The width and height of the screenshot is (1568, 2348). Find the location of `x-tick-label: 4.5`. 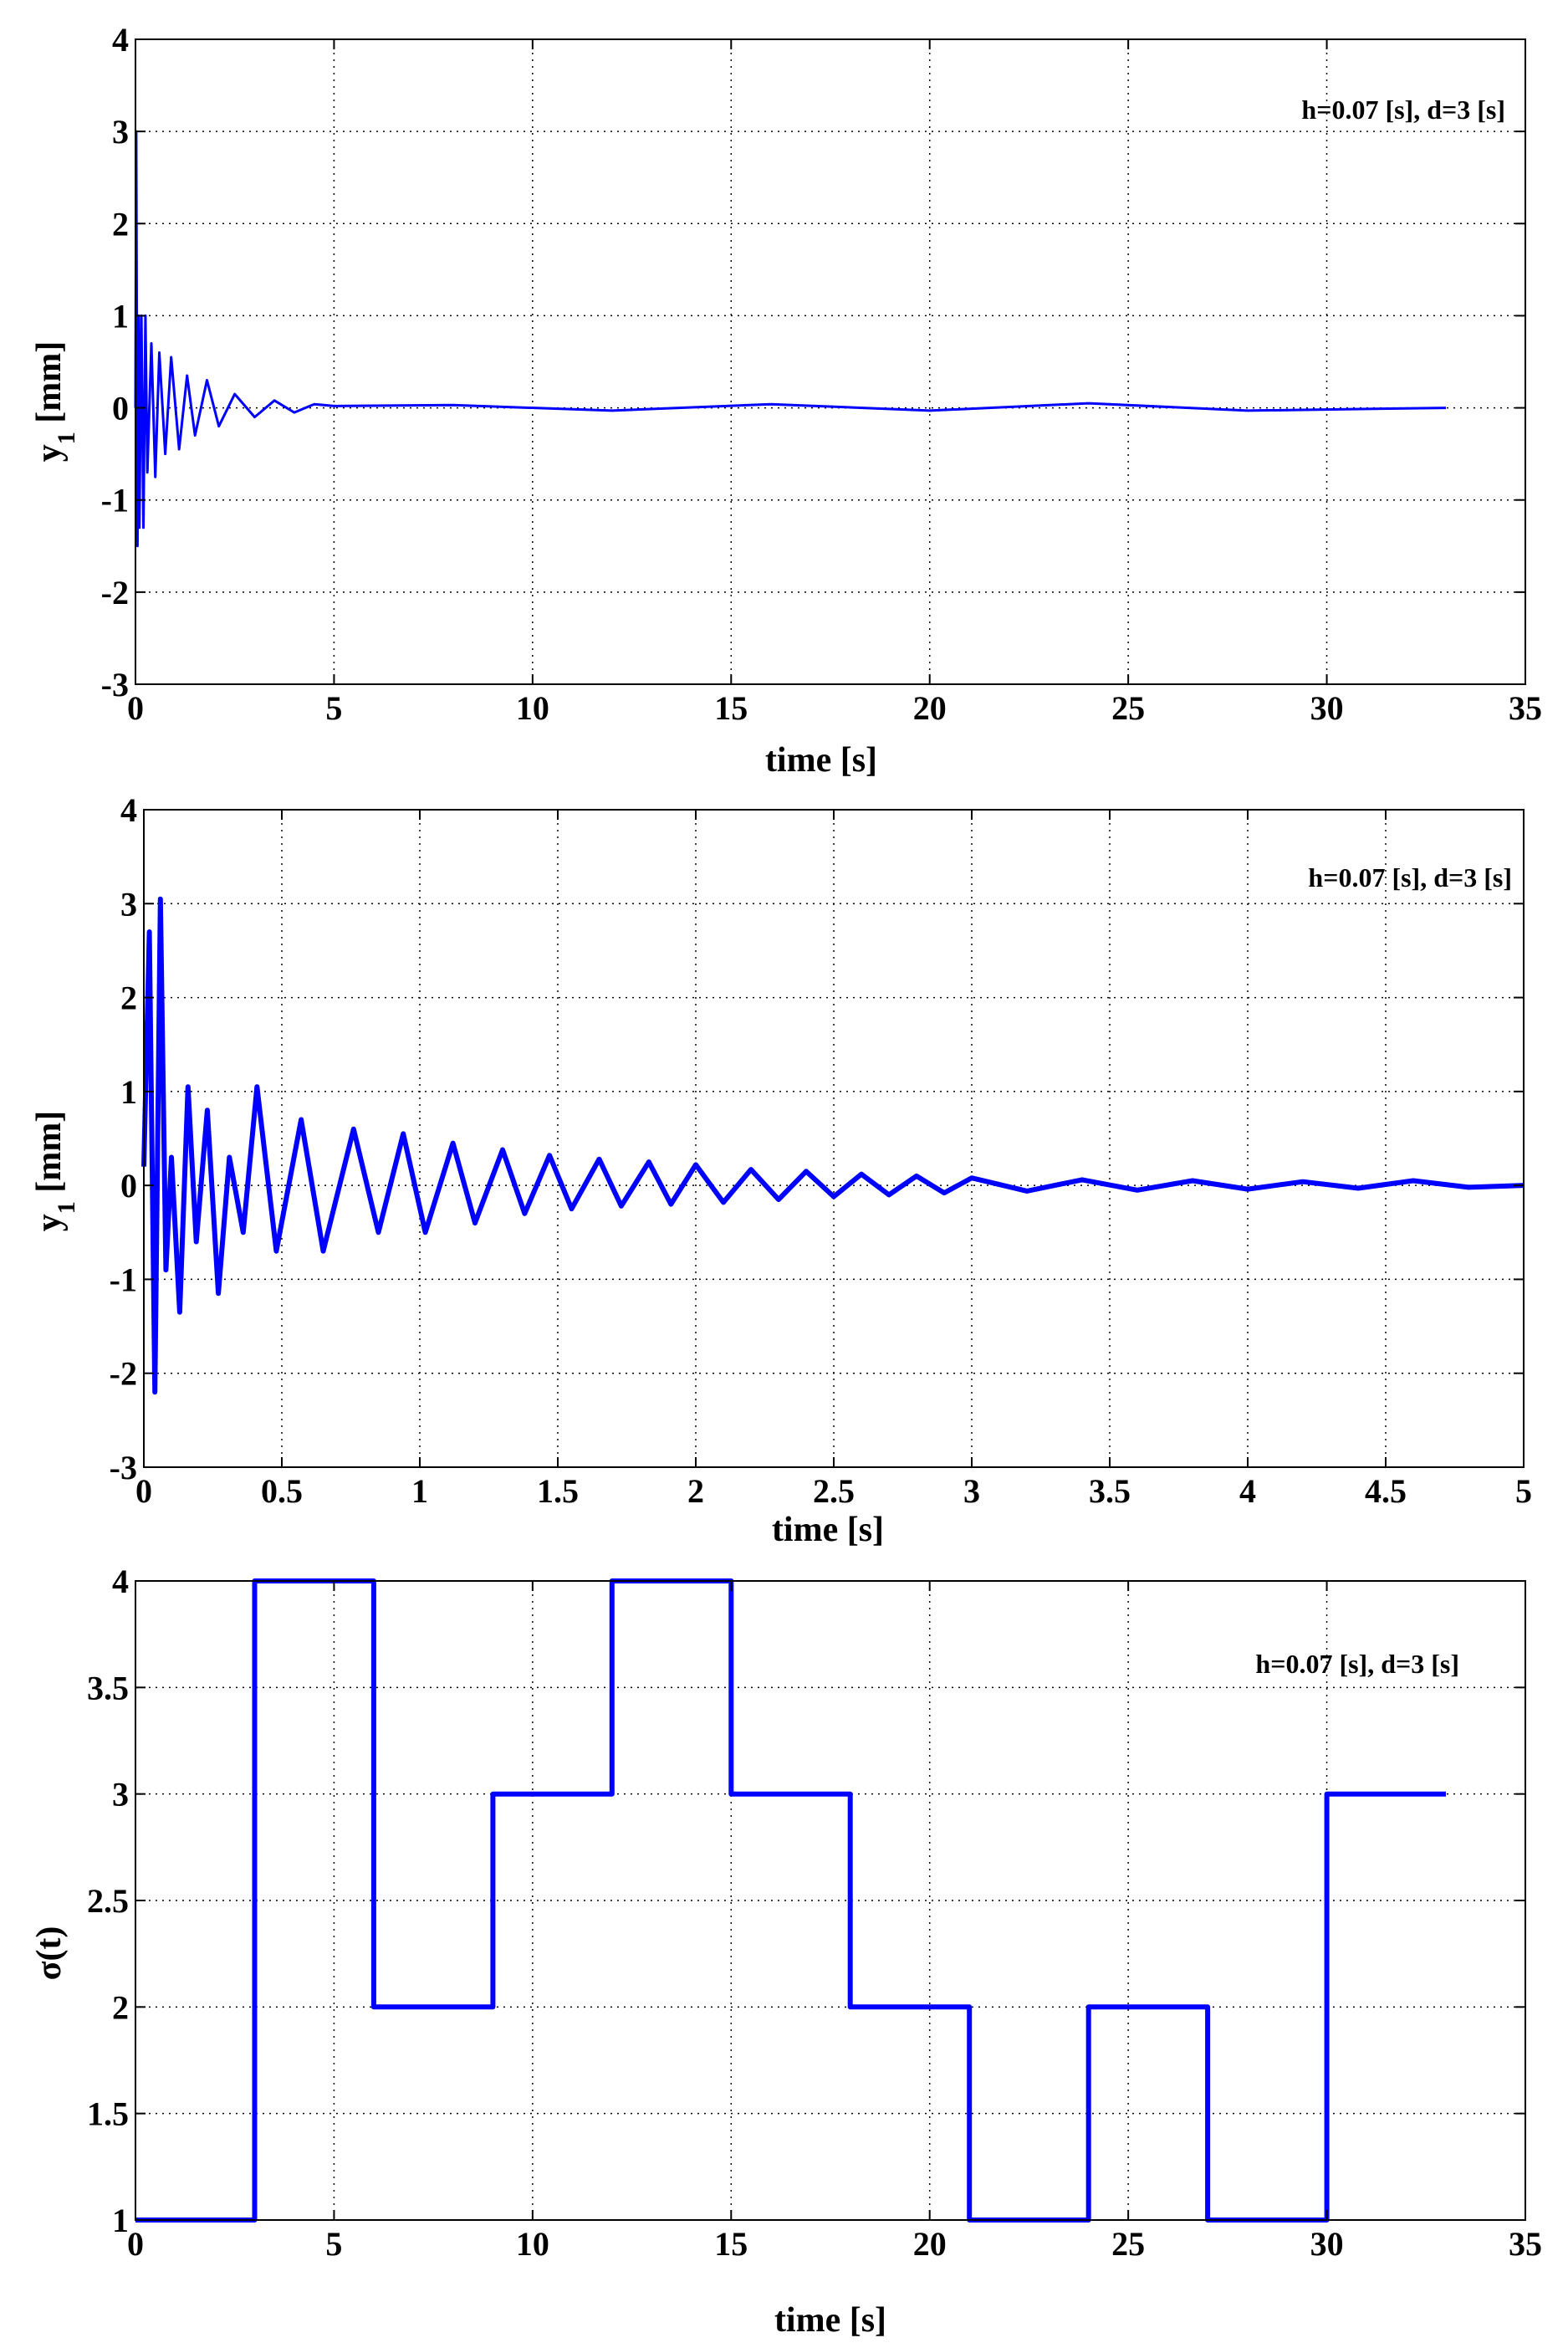

x-tick-label: 4.5 is located at coordinates (1386, 1491).